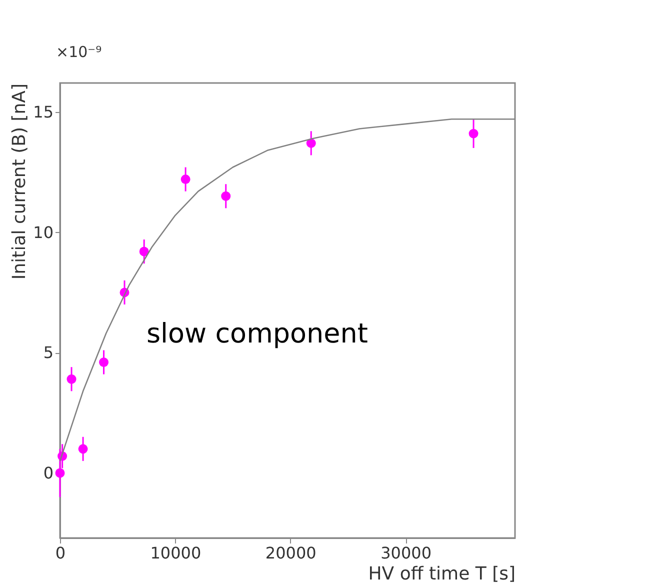  I want to click on text: ×10⁻⁹, so click(79, 52).